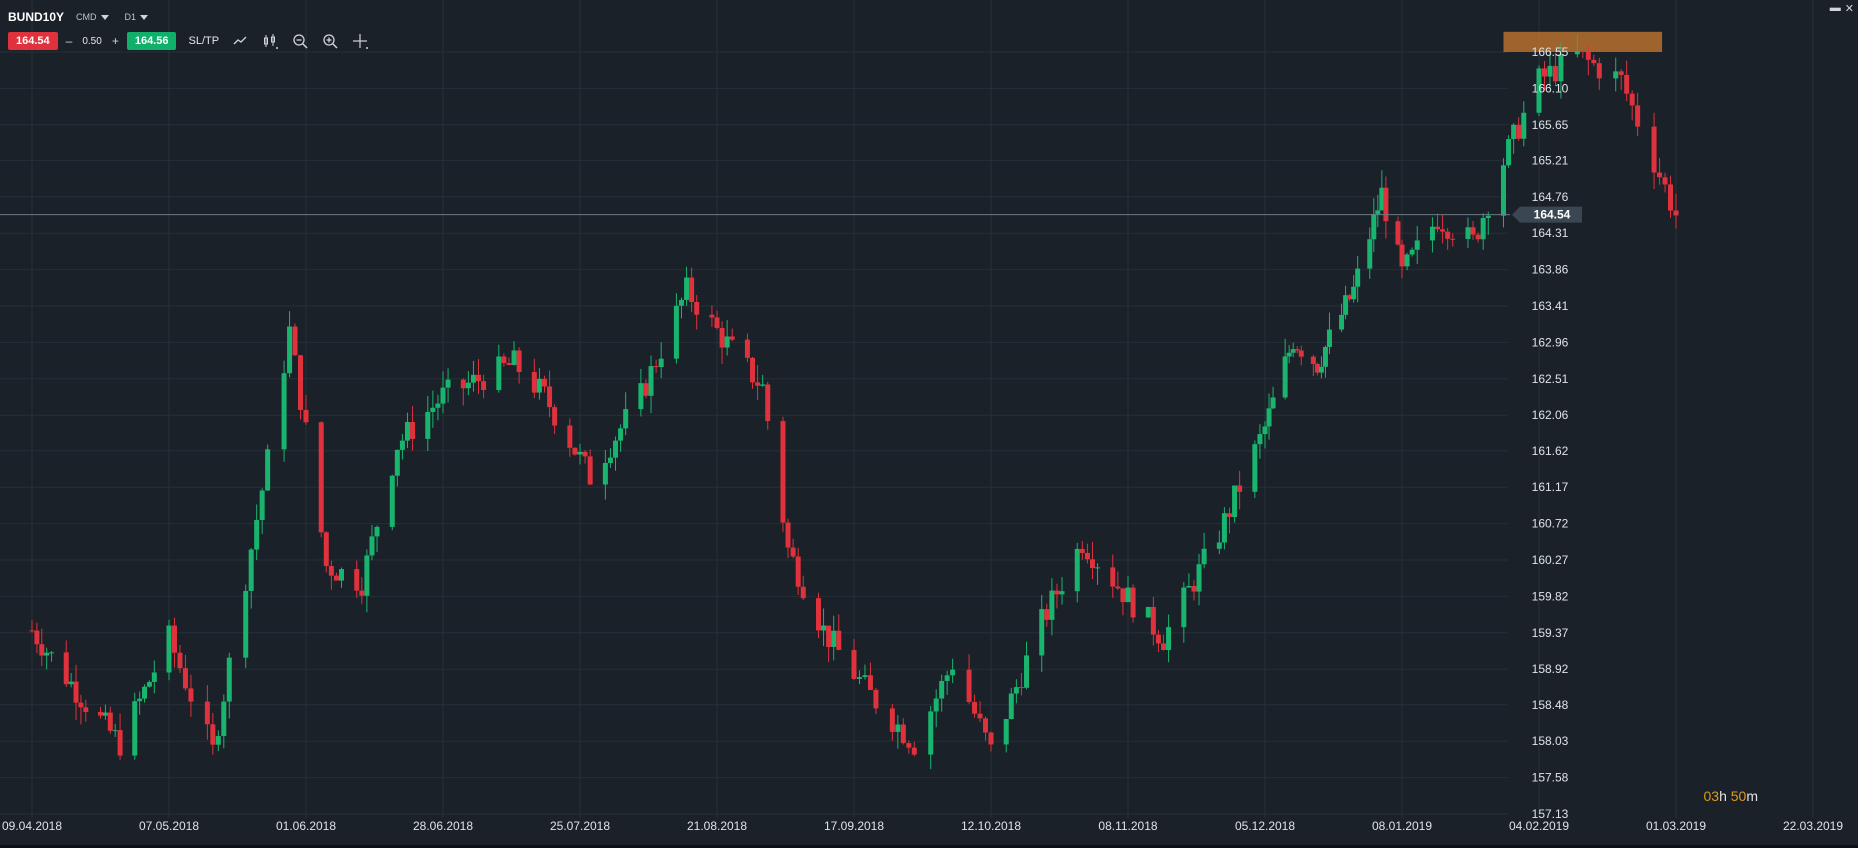 The width and height of the screenshot is (1858, 848). I want to click on x-tick-label: 28.06.2018, so click(443, 826).